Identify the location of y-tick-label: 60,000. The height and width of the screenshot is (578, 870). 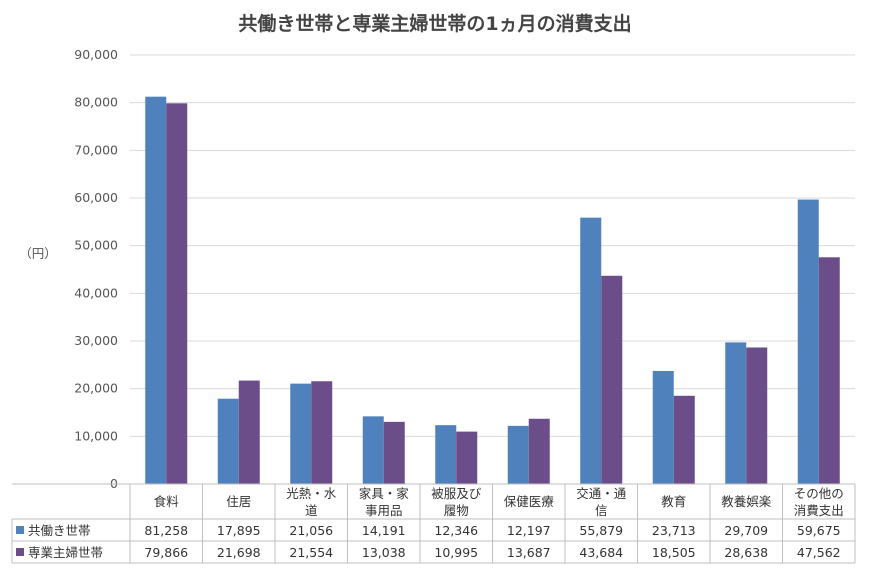
(96, 197).